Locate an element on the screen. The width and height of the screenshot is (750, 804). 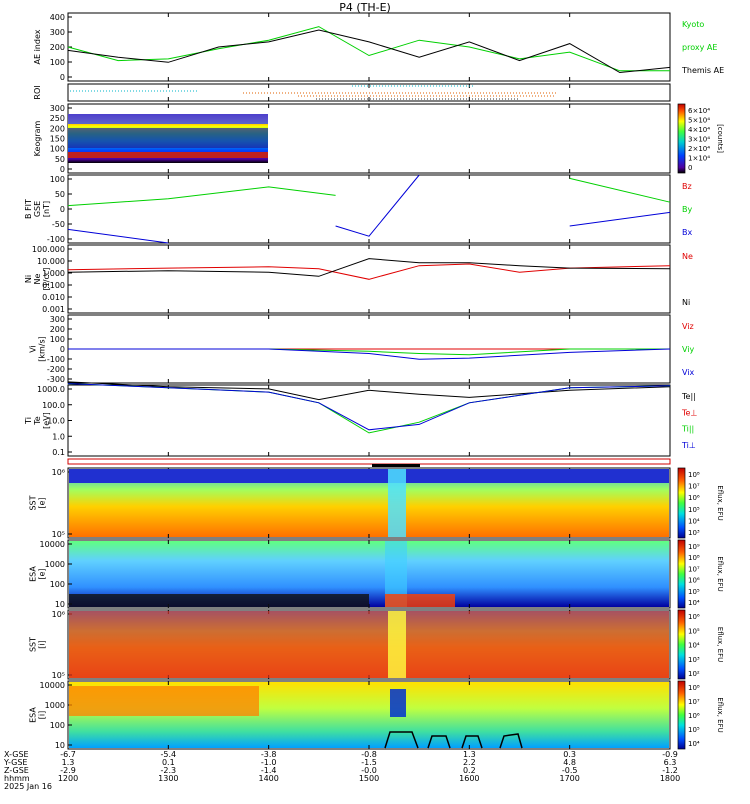
legend-label: Bz is located at coordinates (687, 186).